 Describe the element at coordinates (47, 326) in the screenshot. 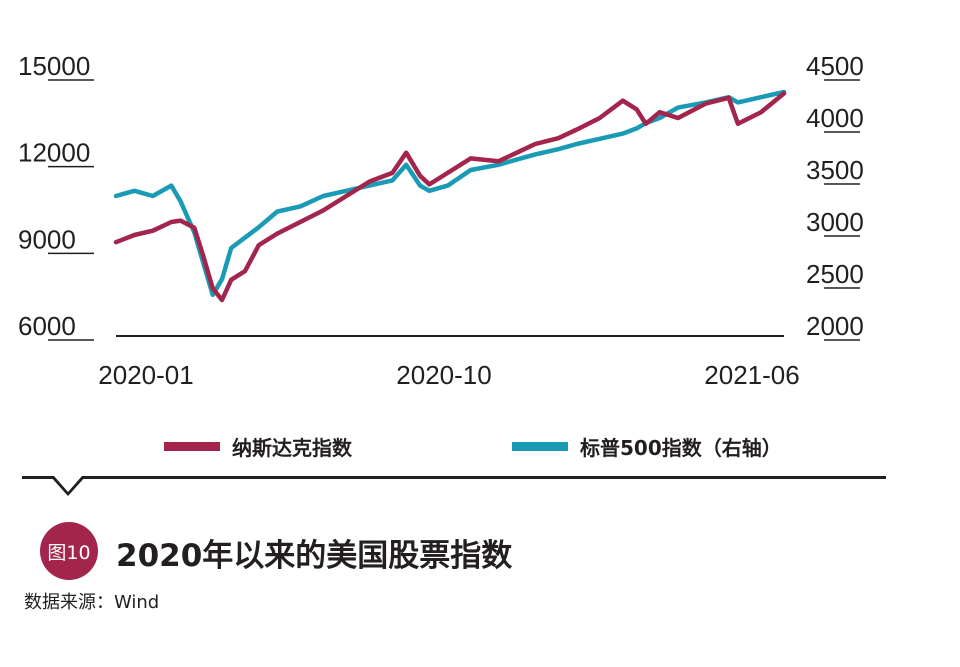

I see `y-left-tick-label: 6000` at that location.